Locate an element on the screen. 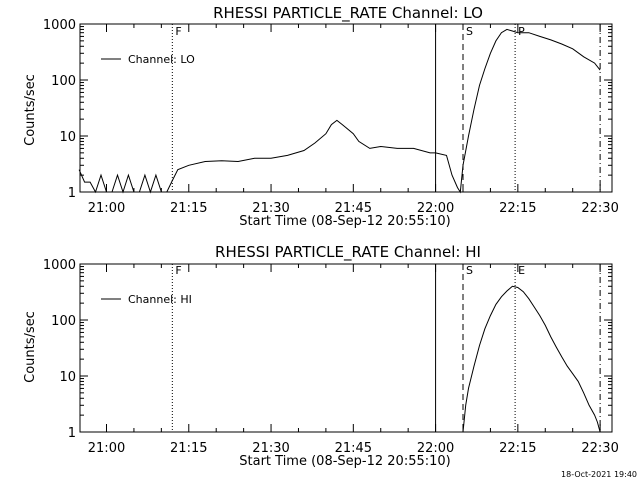 Image resolution: width=640 pixels, height=480 pixels. x-tick-label-lo: 21:45 is located at coordinates (353, 208).